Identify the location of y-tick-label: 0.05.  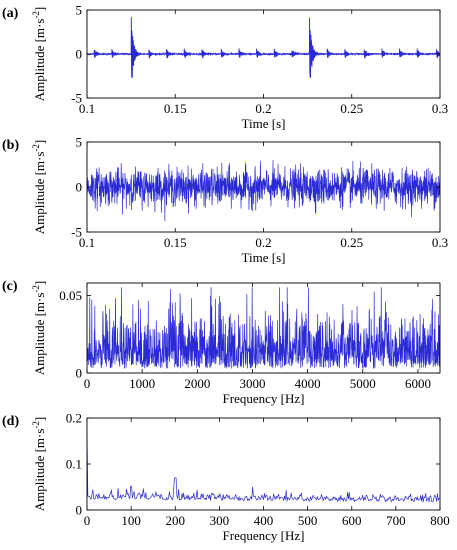
(70, 295).